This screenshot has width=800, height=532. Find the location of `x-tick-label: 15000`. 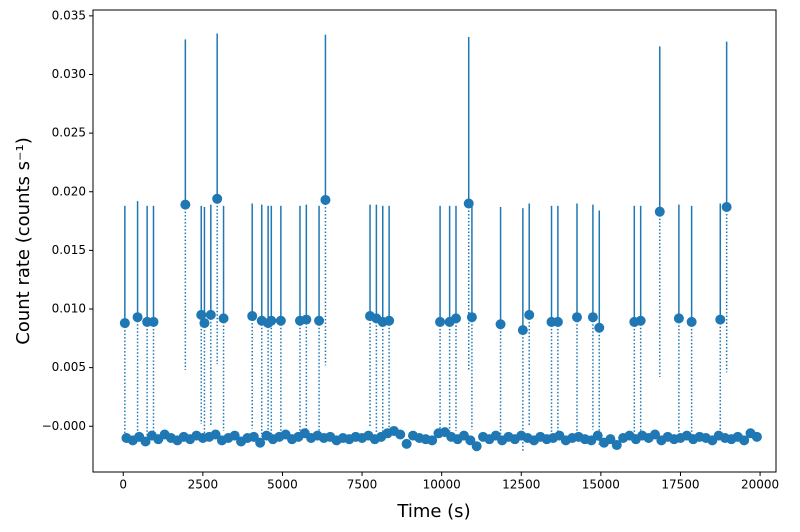

x-tick-label: 15000 is located at coordinates (601, 485).